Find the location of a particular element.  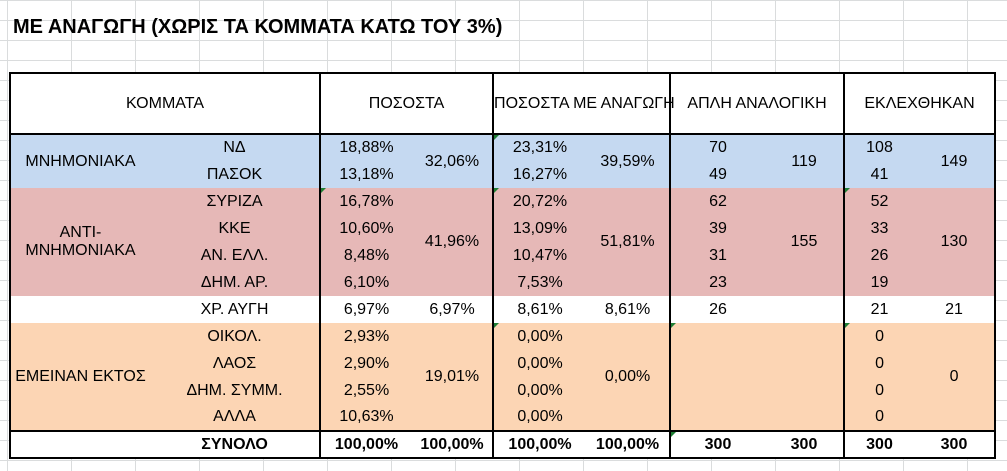

percent-cell: 10,63% is located at coordinates (366, 417).